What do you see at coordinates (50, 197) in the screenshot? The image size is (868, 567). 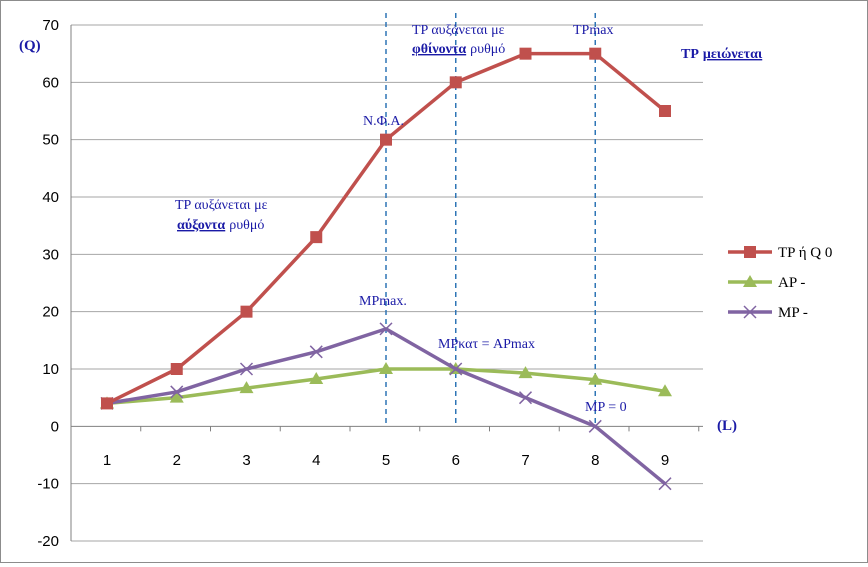 I see `y-tick-label: 40` at bounding box center [50, 197].